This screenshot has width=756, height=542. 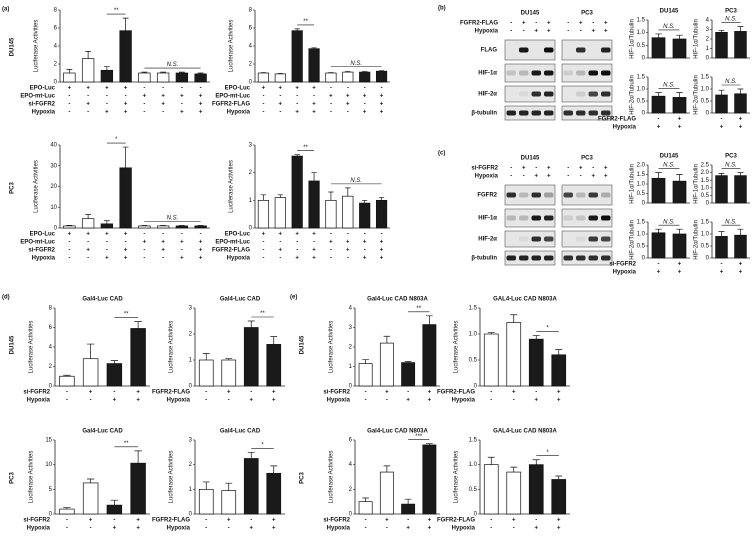 What do you see at coordinates (641, 166) in the screenshot?
I see `y-tick-label: 2.0` at bounding box center [641, 166].